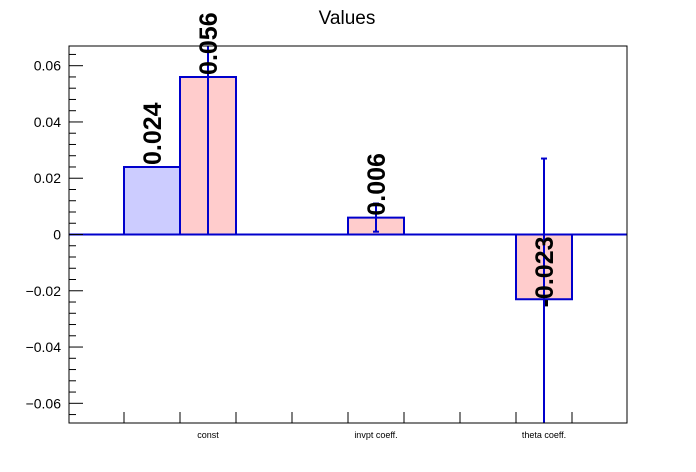 The image size is (696, 472). Describe the element at coordinates (347, 18) in the screenshot. I see `chart-title: Values` at that location.